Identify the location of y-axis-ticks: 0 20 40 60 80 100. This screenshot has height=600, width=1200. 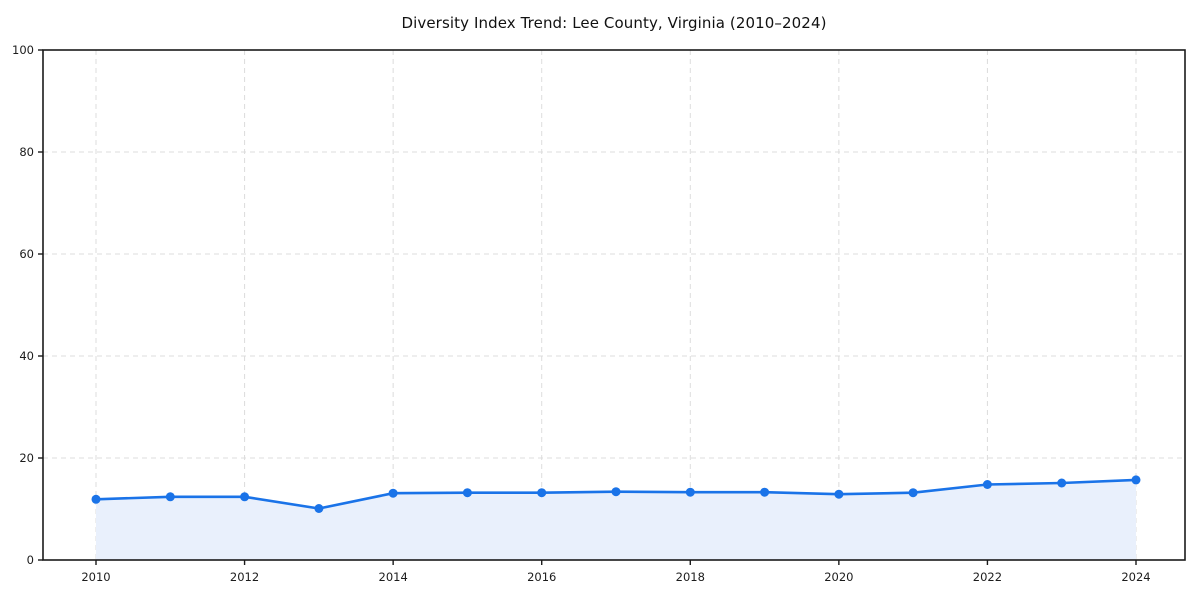
(27, 305).